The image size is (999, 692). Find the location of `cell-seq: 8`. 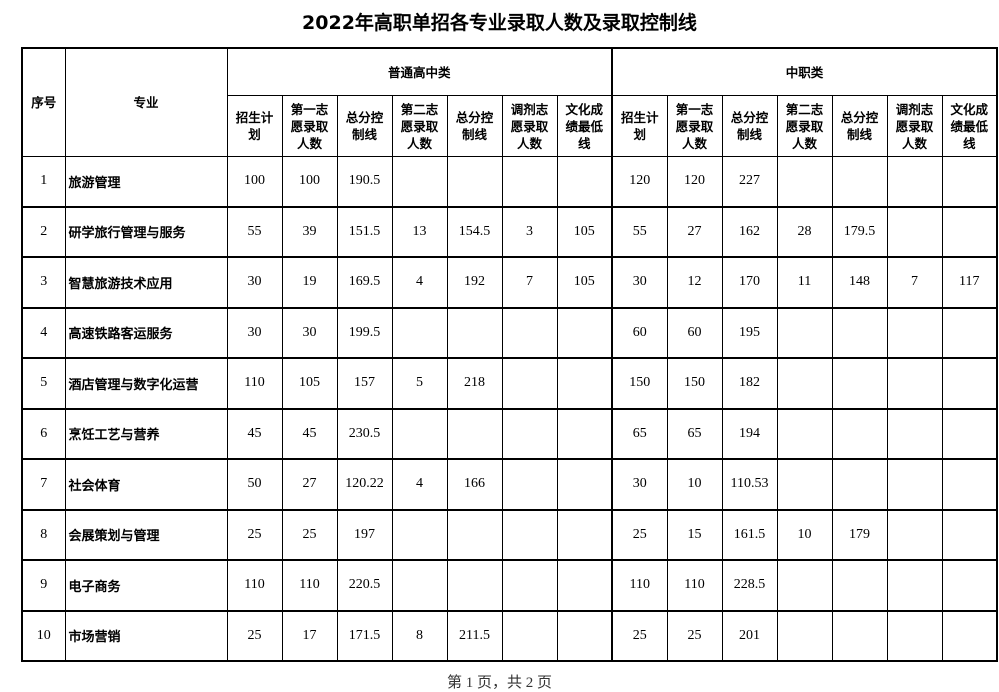

cell-seq: 8 is located at coordinates (43, 535).